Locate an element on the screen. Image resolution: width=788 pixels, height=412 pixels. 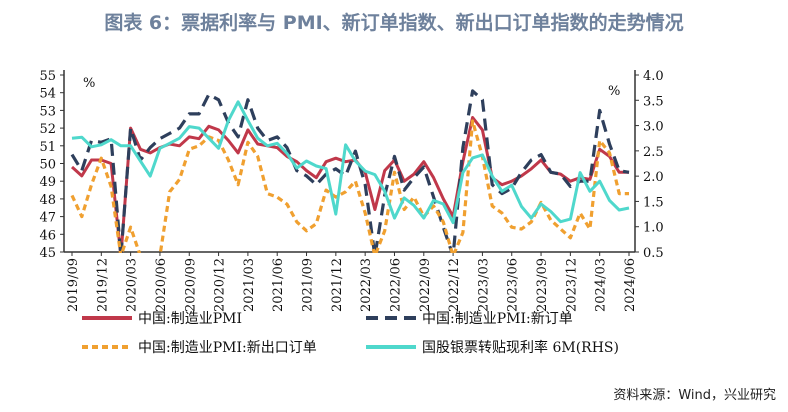
legend-label: 国股银票转贴现利率 6M(RHS) is located at coordinates (520, 347).